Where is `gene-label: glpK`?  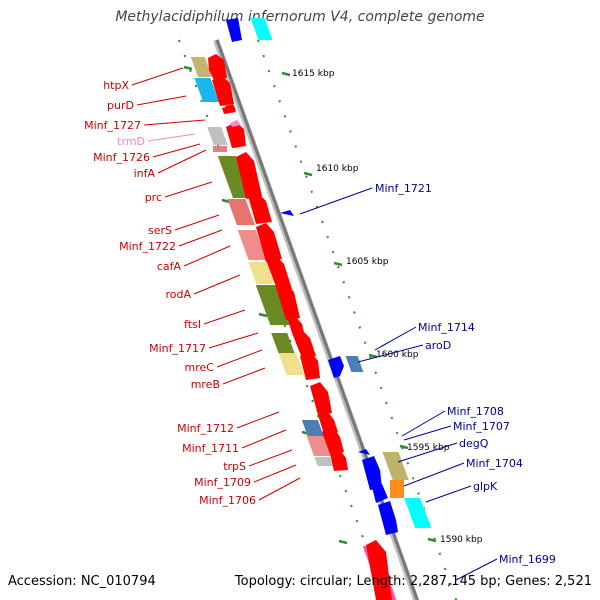 gene-label: glpK is located at coordinates (485, 486).